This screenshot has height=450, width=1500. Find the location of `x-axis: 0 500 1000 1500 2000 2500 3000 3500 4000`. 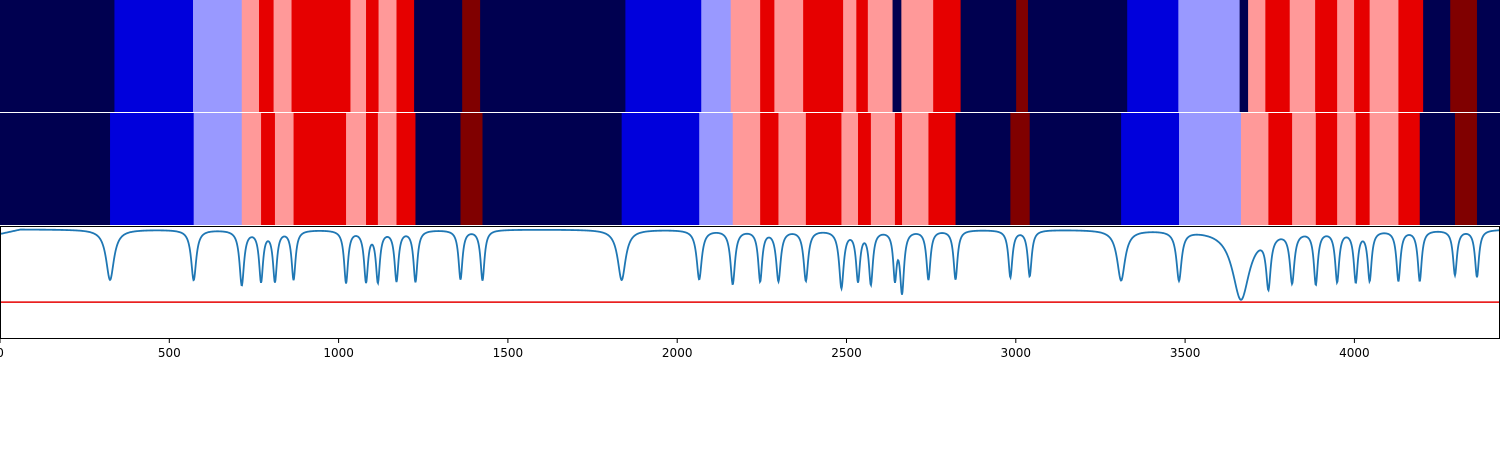

x-axis: 0 500 1000 1500 2000 2500 3000 3500 4000 is located at coordinates (685, 349).